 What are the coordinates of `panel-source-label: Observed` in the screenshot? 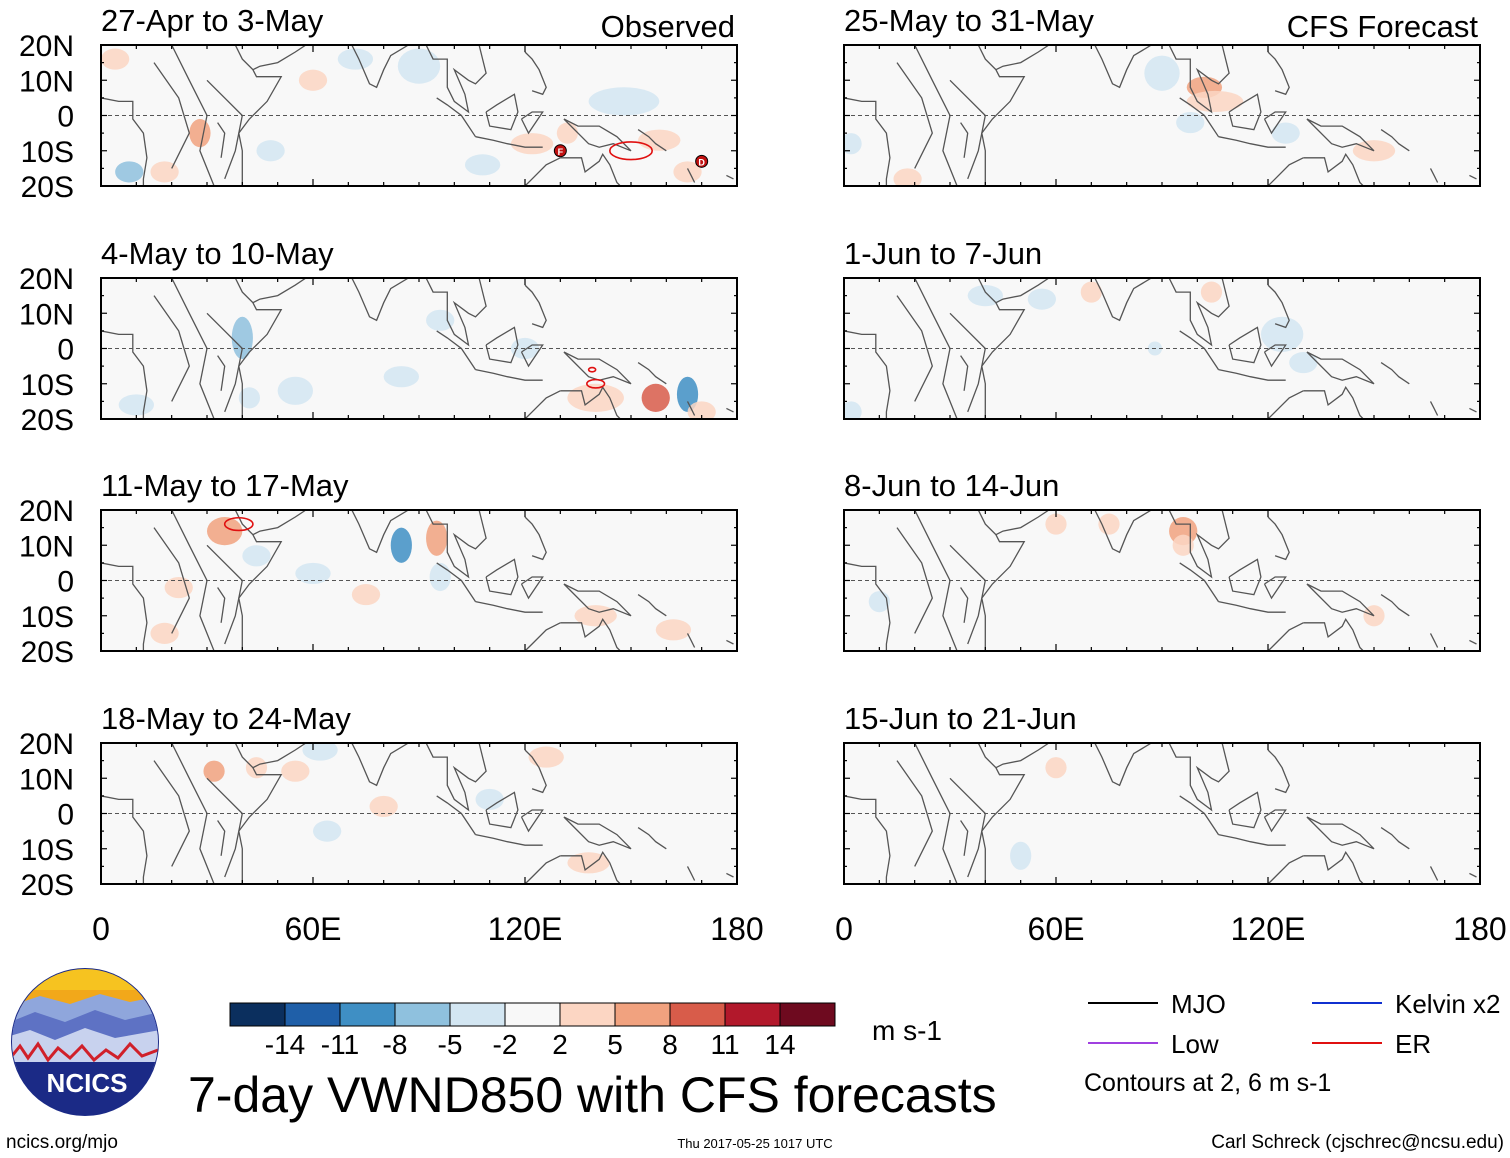 It's located at (668, 26).